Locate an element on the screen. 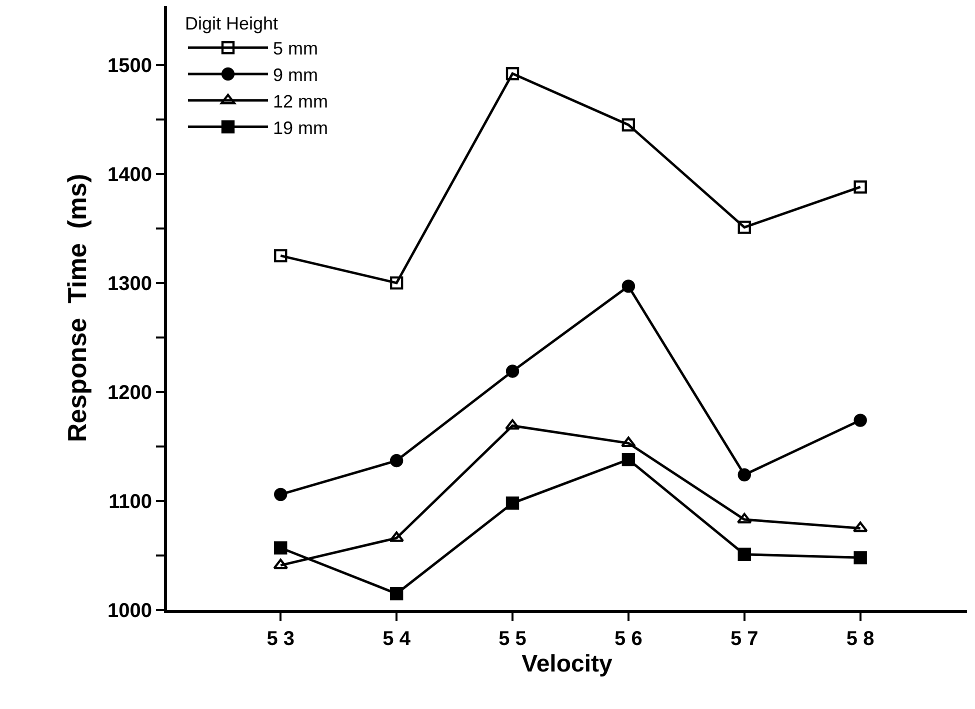 The image size is (975, 709). legend-label: 5 mm is located at coordinates (295, 48).